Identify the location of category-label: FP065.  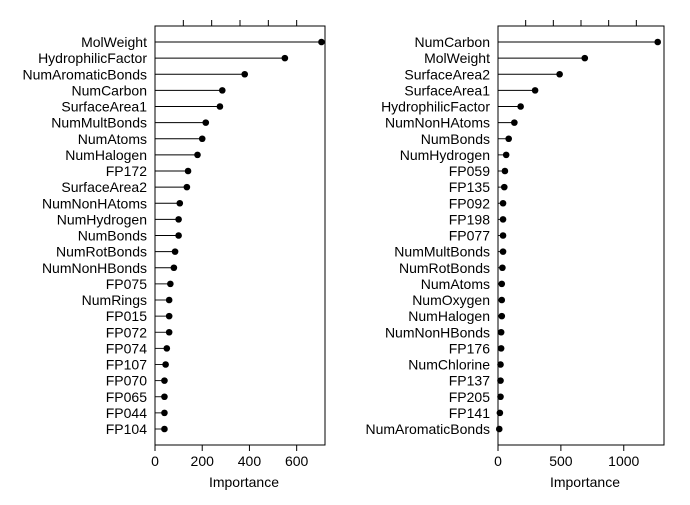
(126, 397).